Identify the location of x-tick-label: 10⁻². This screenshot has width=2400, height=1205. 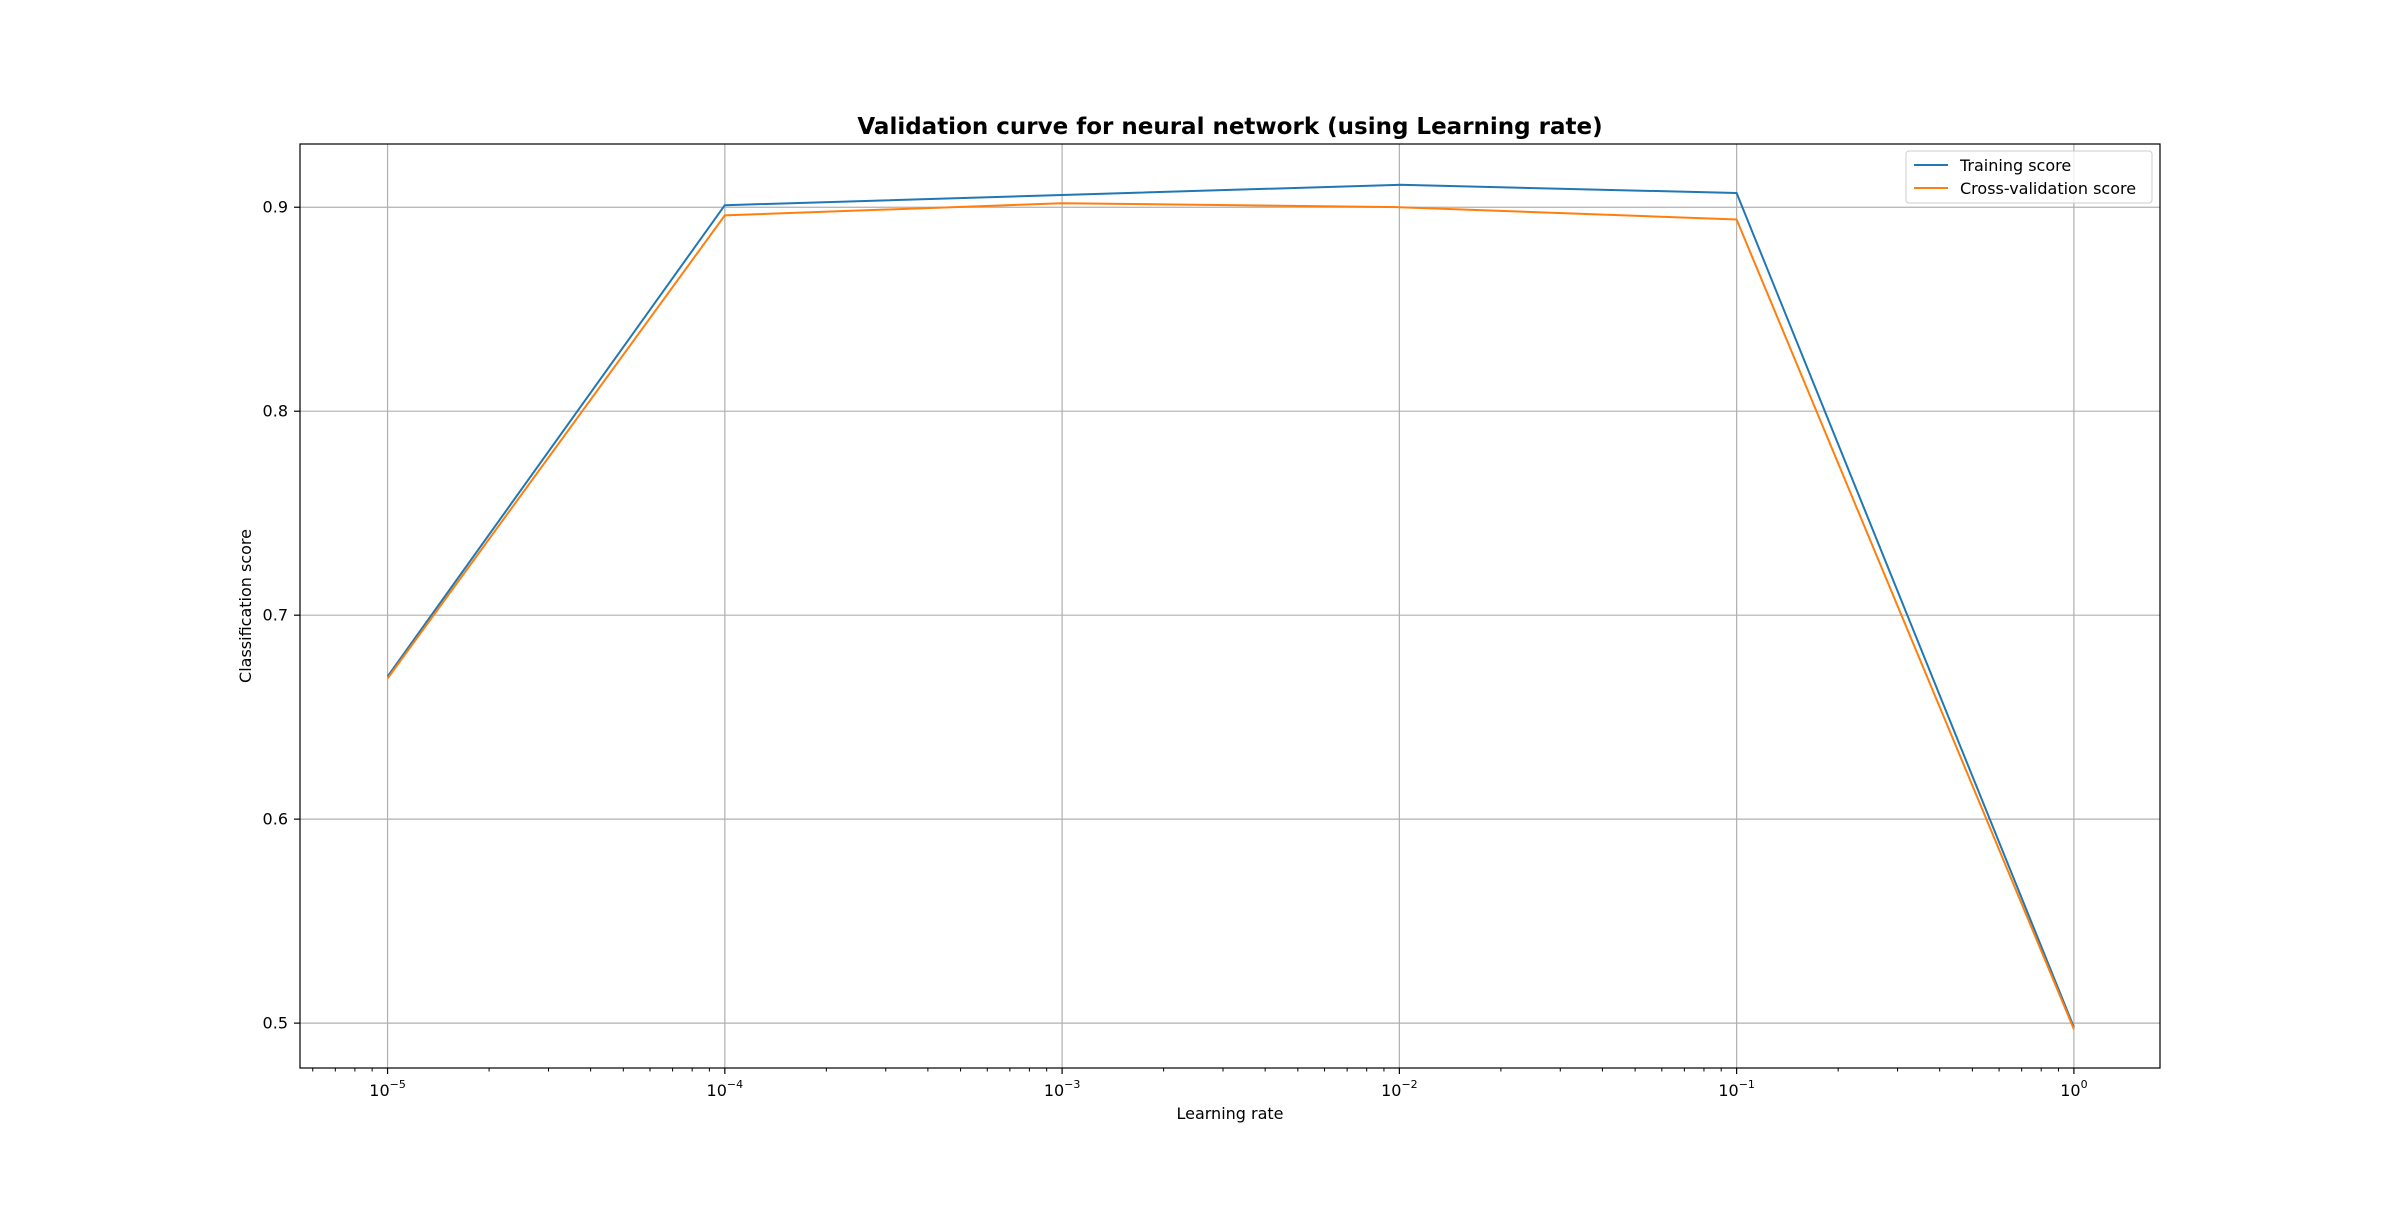
(1399, 1089).